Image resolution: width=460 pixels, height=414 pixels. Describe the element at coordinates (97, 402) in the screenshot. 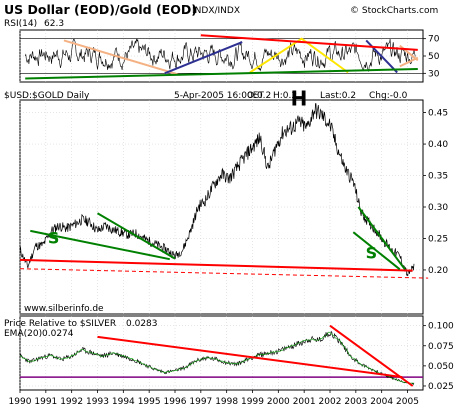

I see `x-tick-label: 1993` at that location.